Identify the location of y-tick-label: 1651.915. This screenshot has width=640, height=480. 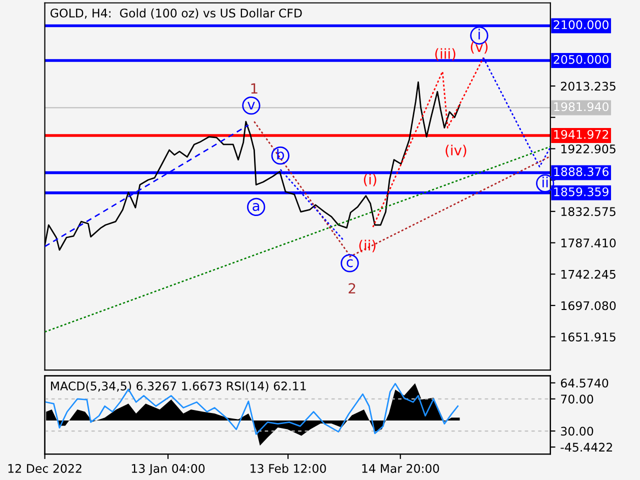
(588, 337).